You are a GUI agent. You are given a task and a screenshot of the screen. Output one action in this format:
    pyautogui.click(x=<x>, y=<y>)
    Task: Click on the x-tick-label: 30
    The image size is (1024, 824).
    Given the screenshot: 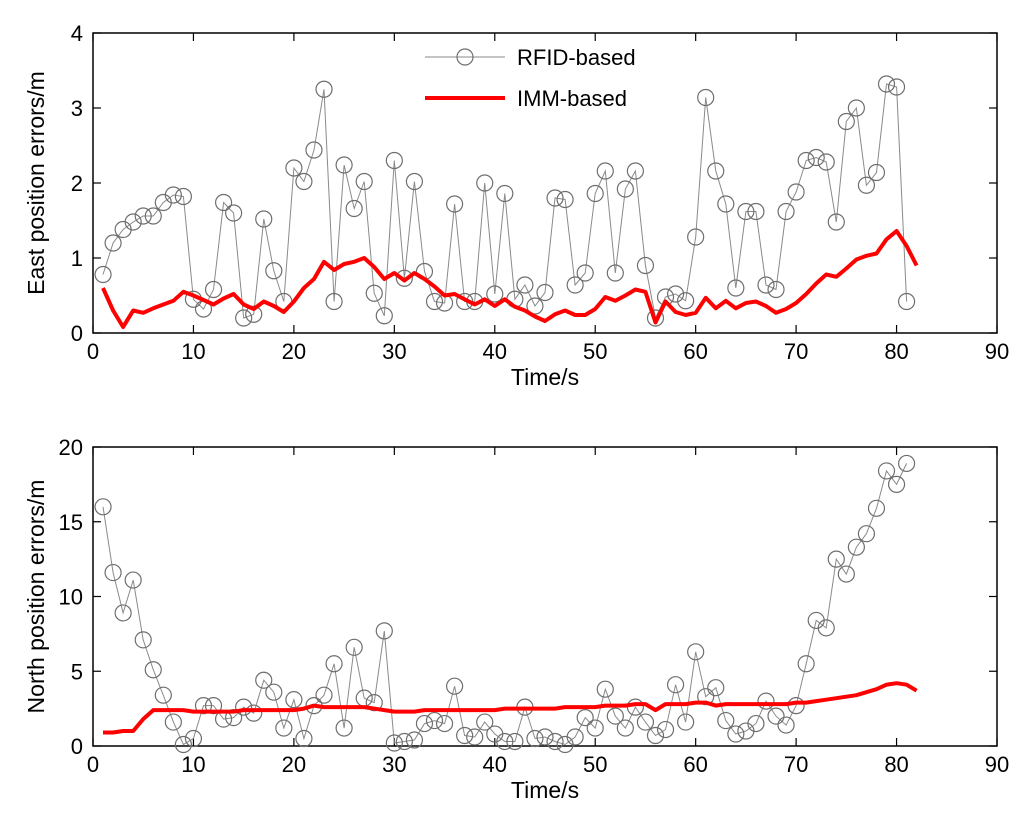 What is the action you would take?
    pyautogui.click(x=394, y=764)
    